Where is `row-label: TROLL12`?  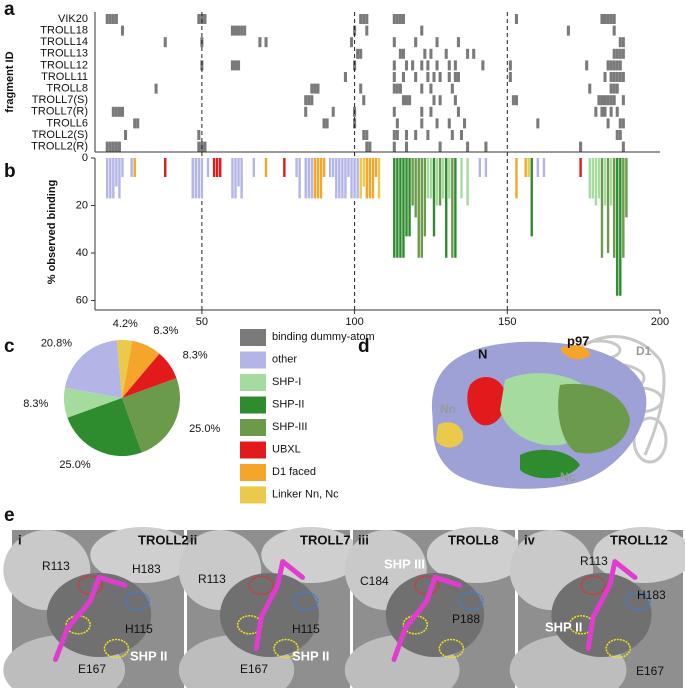
row-label: TROLL12 is located at coordinates (64, 65).